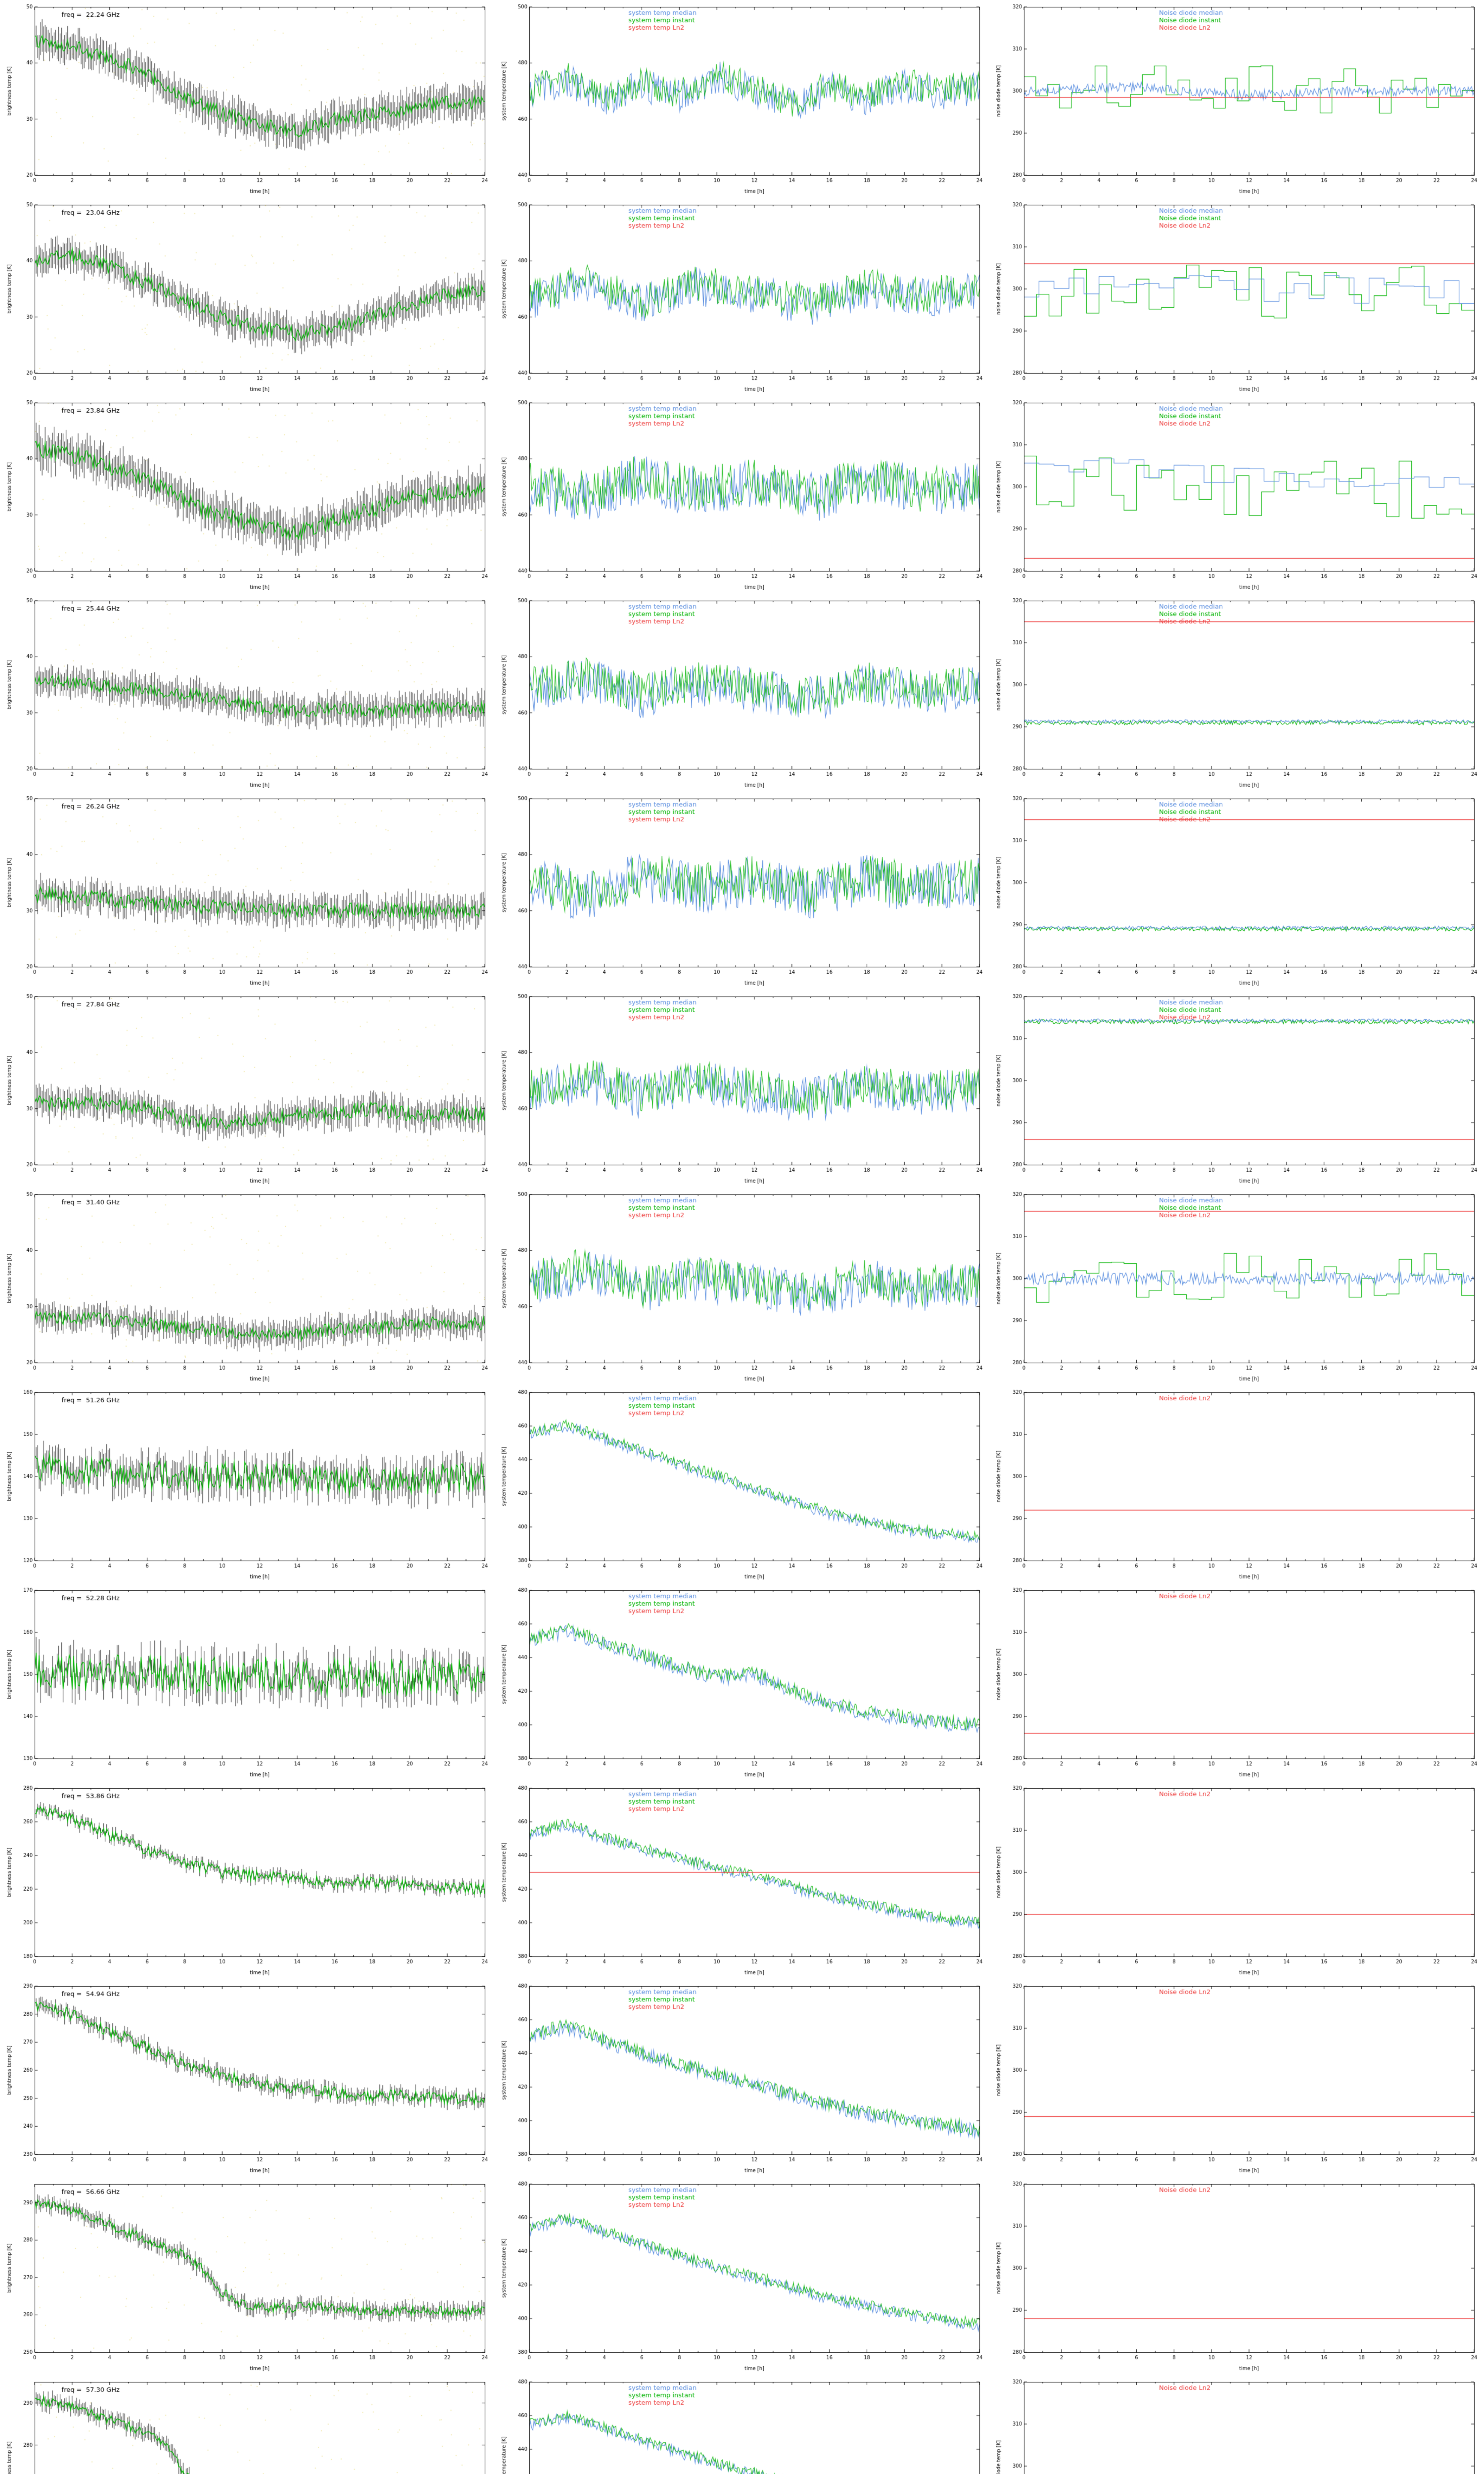 The height and width of the screenshot is (2474, 1484). I want to click on plot-cell-r9-c3, so click(1236, 1682).